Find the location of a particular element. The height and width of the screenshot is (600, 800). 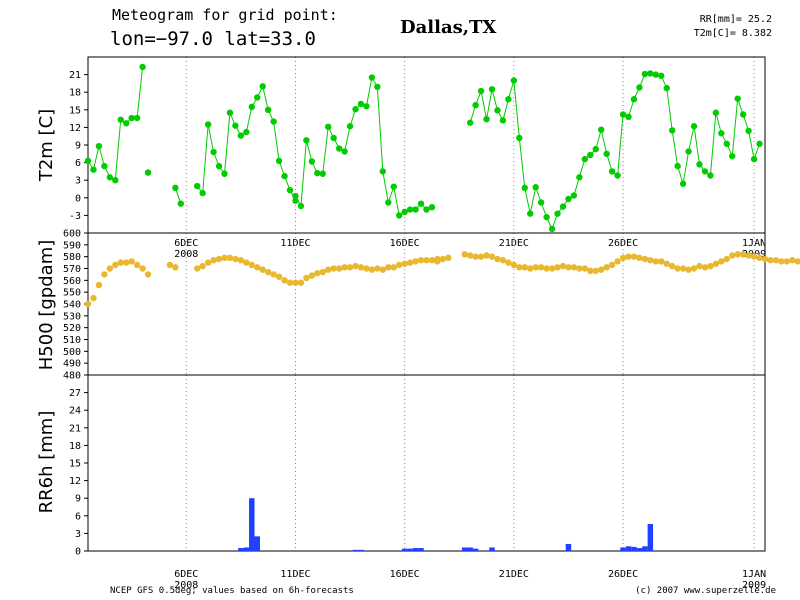

y-tick-label: 560 is located at coordinates (72, 281).